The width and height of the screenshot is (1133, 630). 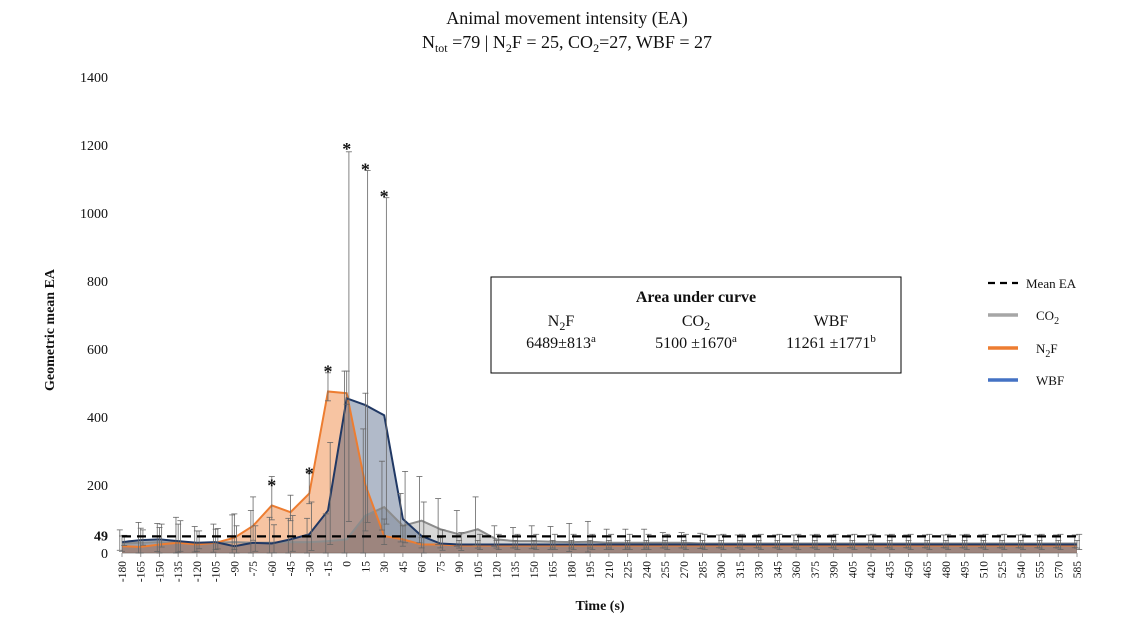 What do you see at coordinates (947, 570) in the screenshot?
I see `x-tick-label: 480` at bounding box center [947, 570].